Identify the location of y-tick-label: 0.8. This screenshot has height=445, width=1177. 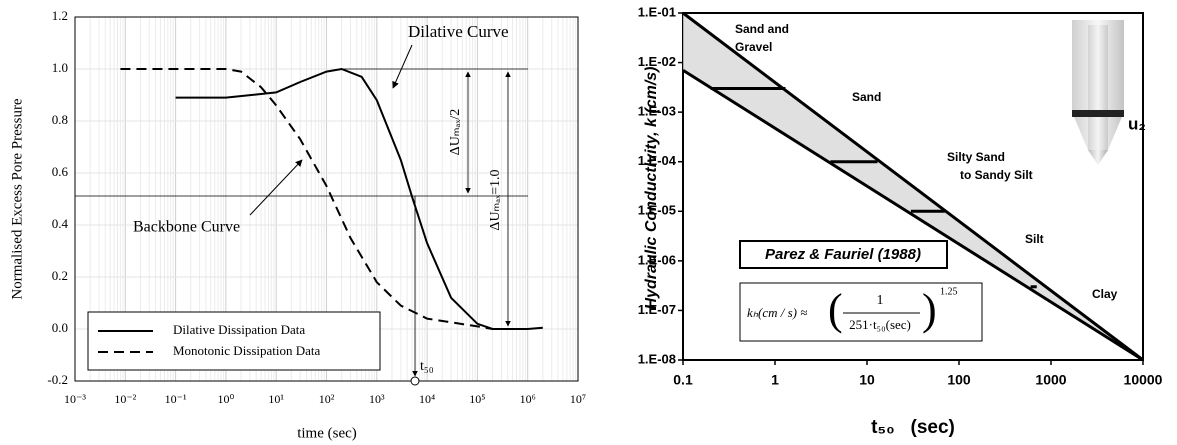
(60, 119).